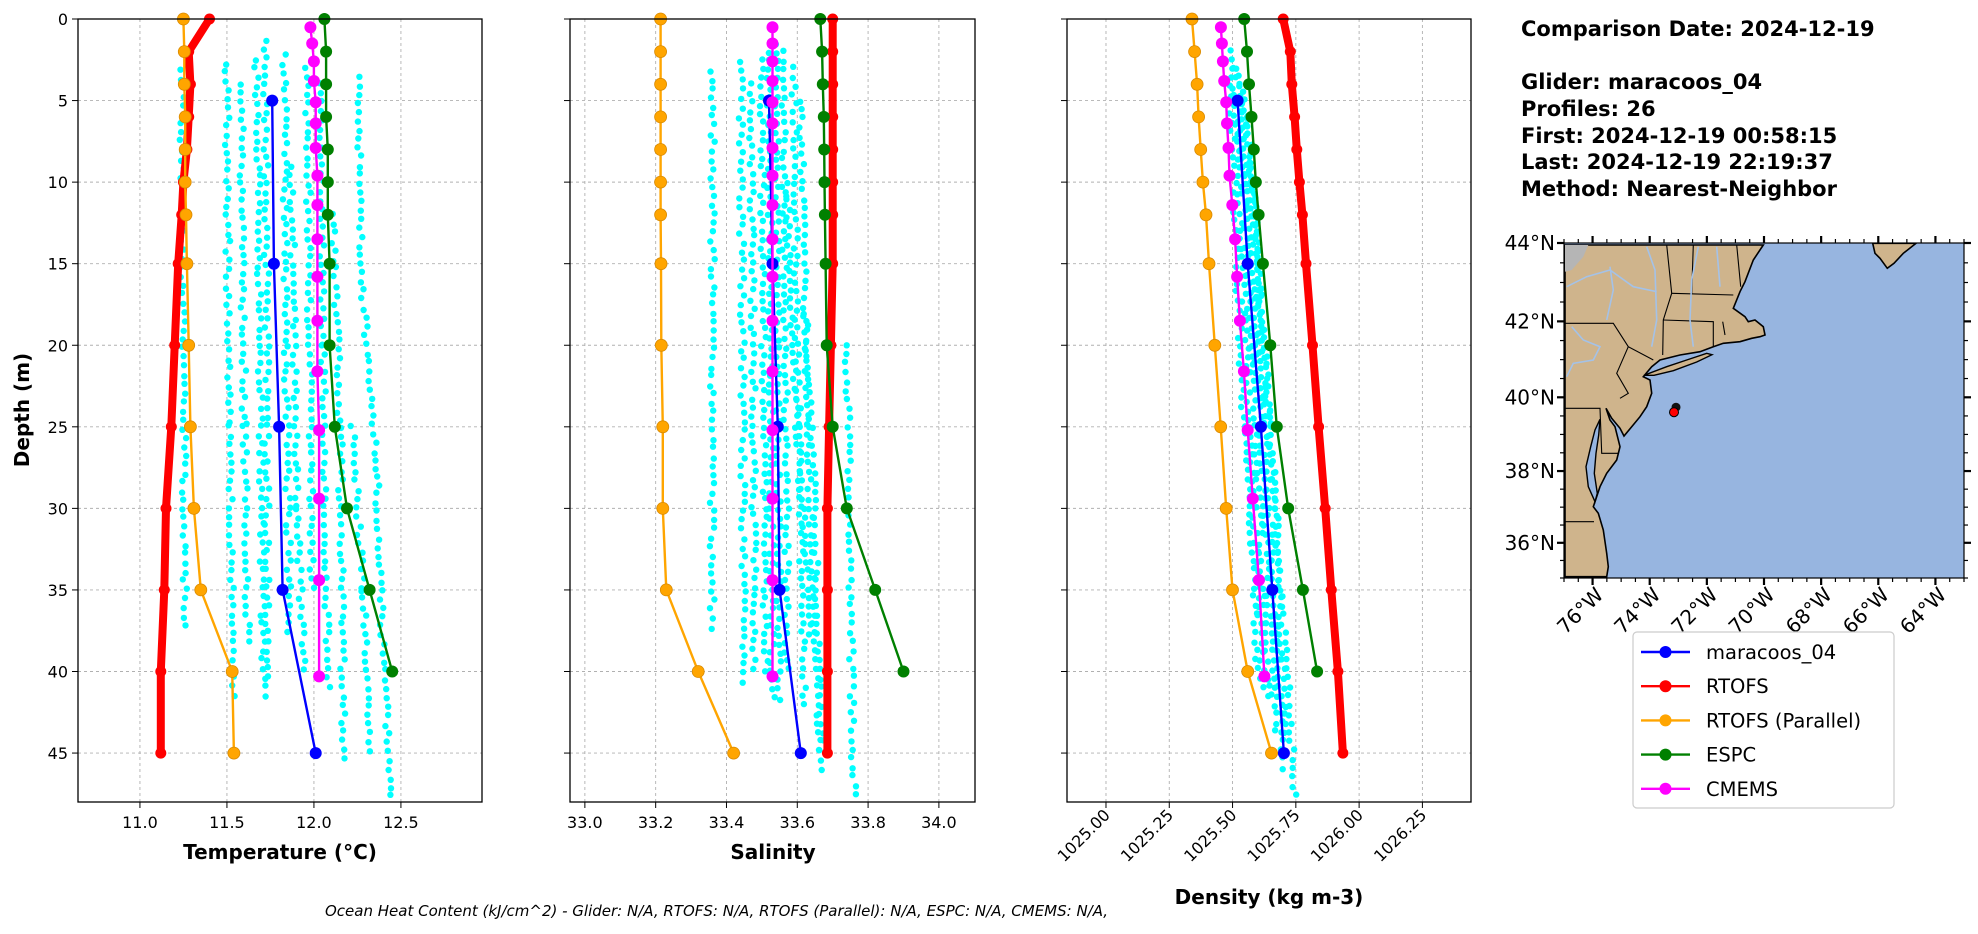  Describe the element at coordinates (1273, 835) in the screenshot. I see `x-tick-label: 1025.75` at that location.